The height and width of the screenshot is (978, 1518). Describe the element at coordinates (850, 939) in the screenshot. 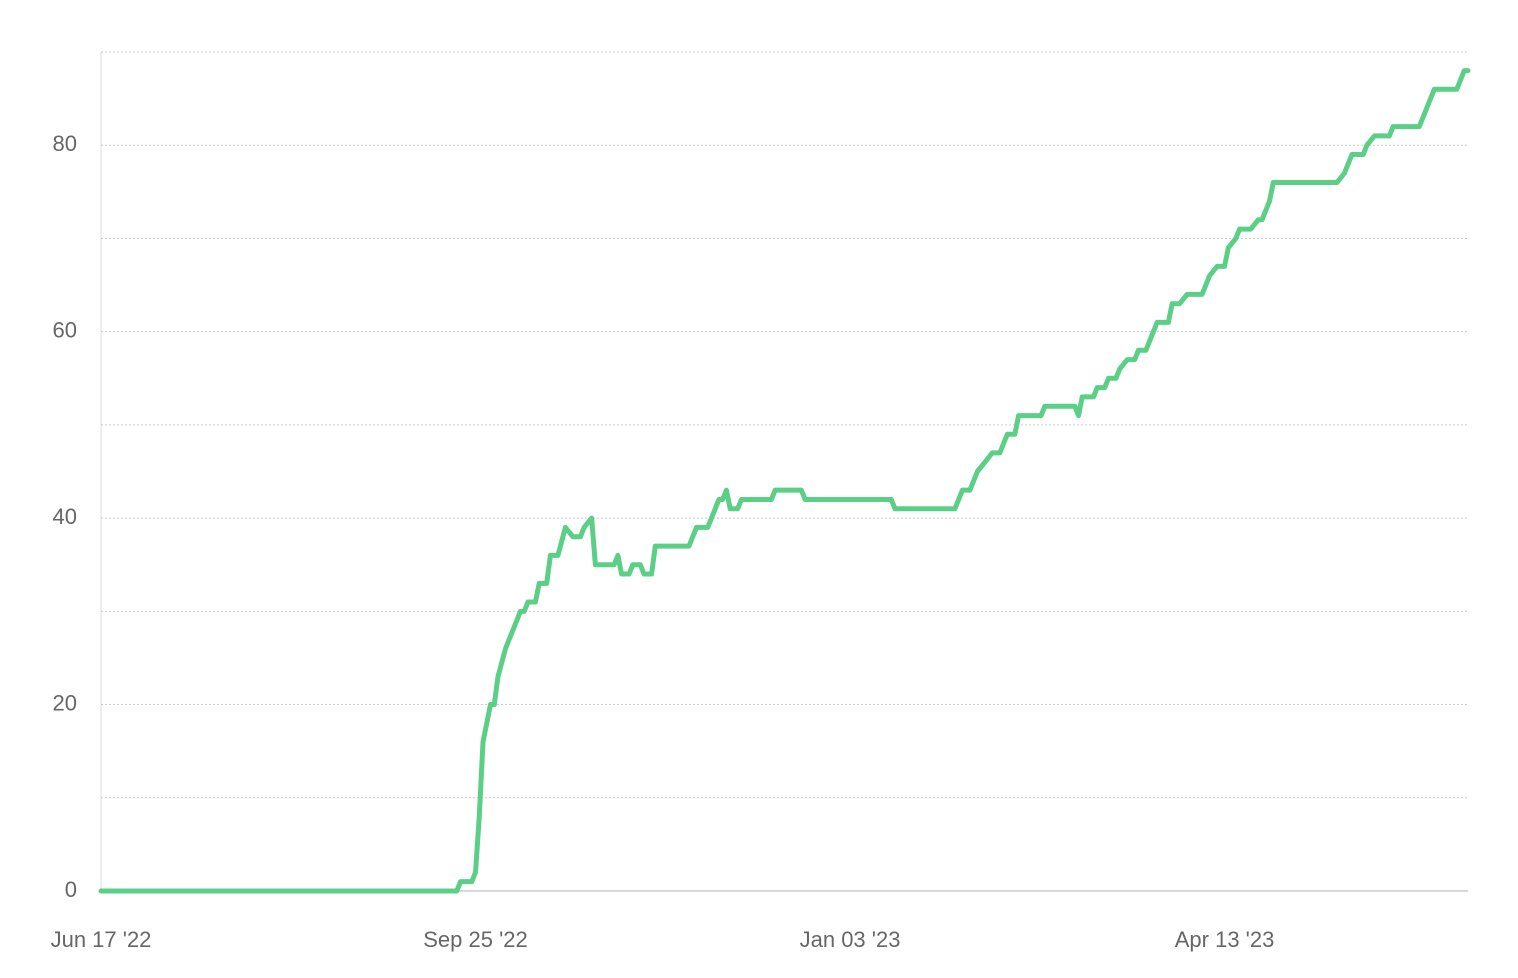

I see `x-tick-label: Jan 03 '23` at that location.